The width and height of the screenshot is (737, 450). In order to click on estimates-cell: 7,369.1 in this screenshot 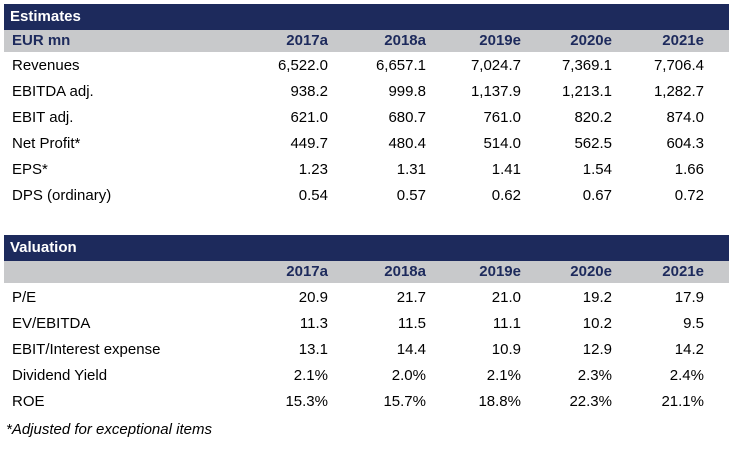, I will do `click(586, 65)`.